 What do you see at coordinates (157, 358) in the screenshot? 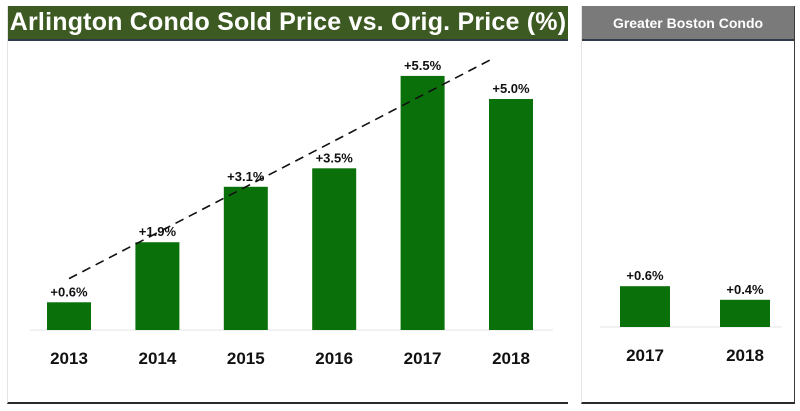
I see `x-tick-label-2014: 2014` at bounding box center [157, 358].